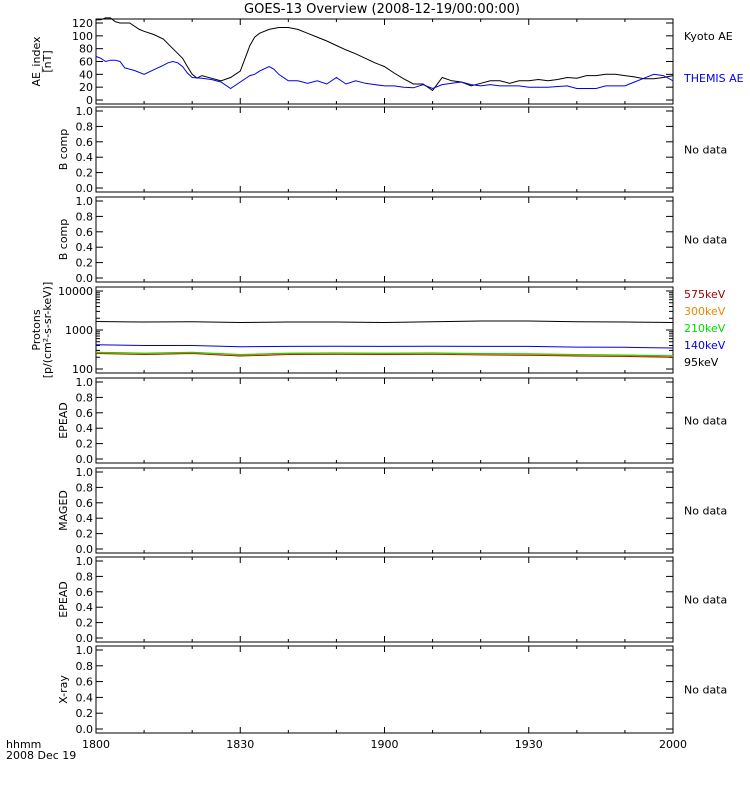 This screenshot has height=800, width=750. What do you see at coordinates (673, 744) in the screenshot?
I see `x-tick-label: 2000` at bounding box center [673, 744].